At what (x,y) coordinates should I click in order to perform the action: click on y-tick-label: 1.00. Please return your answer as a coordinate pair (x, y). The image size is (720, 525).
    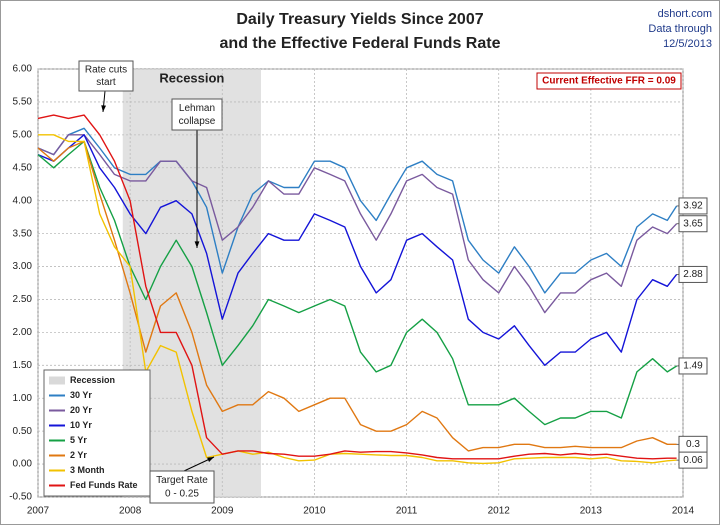
    Looking at the image, I should click on (23, 398).